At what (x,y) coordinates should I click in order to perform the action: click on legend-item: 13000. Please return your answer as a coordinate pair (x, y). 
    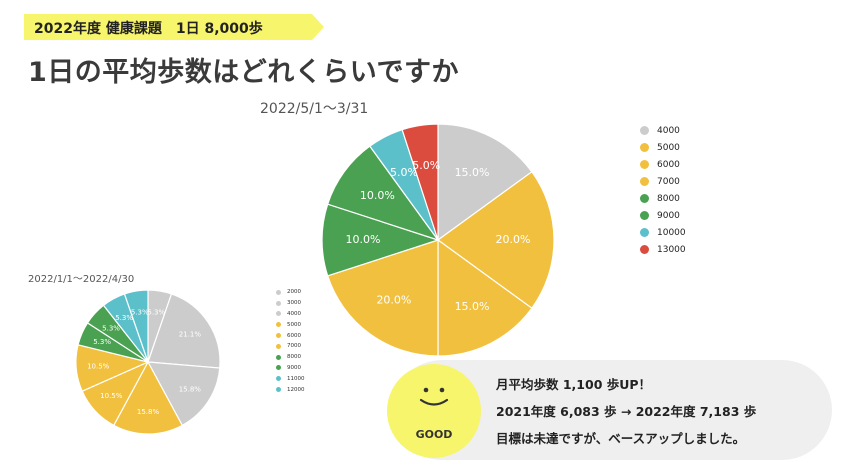
    Looking at the image, I should click on (663, 249).